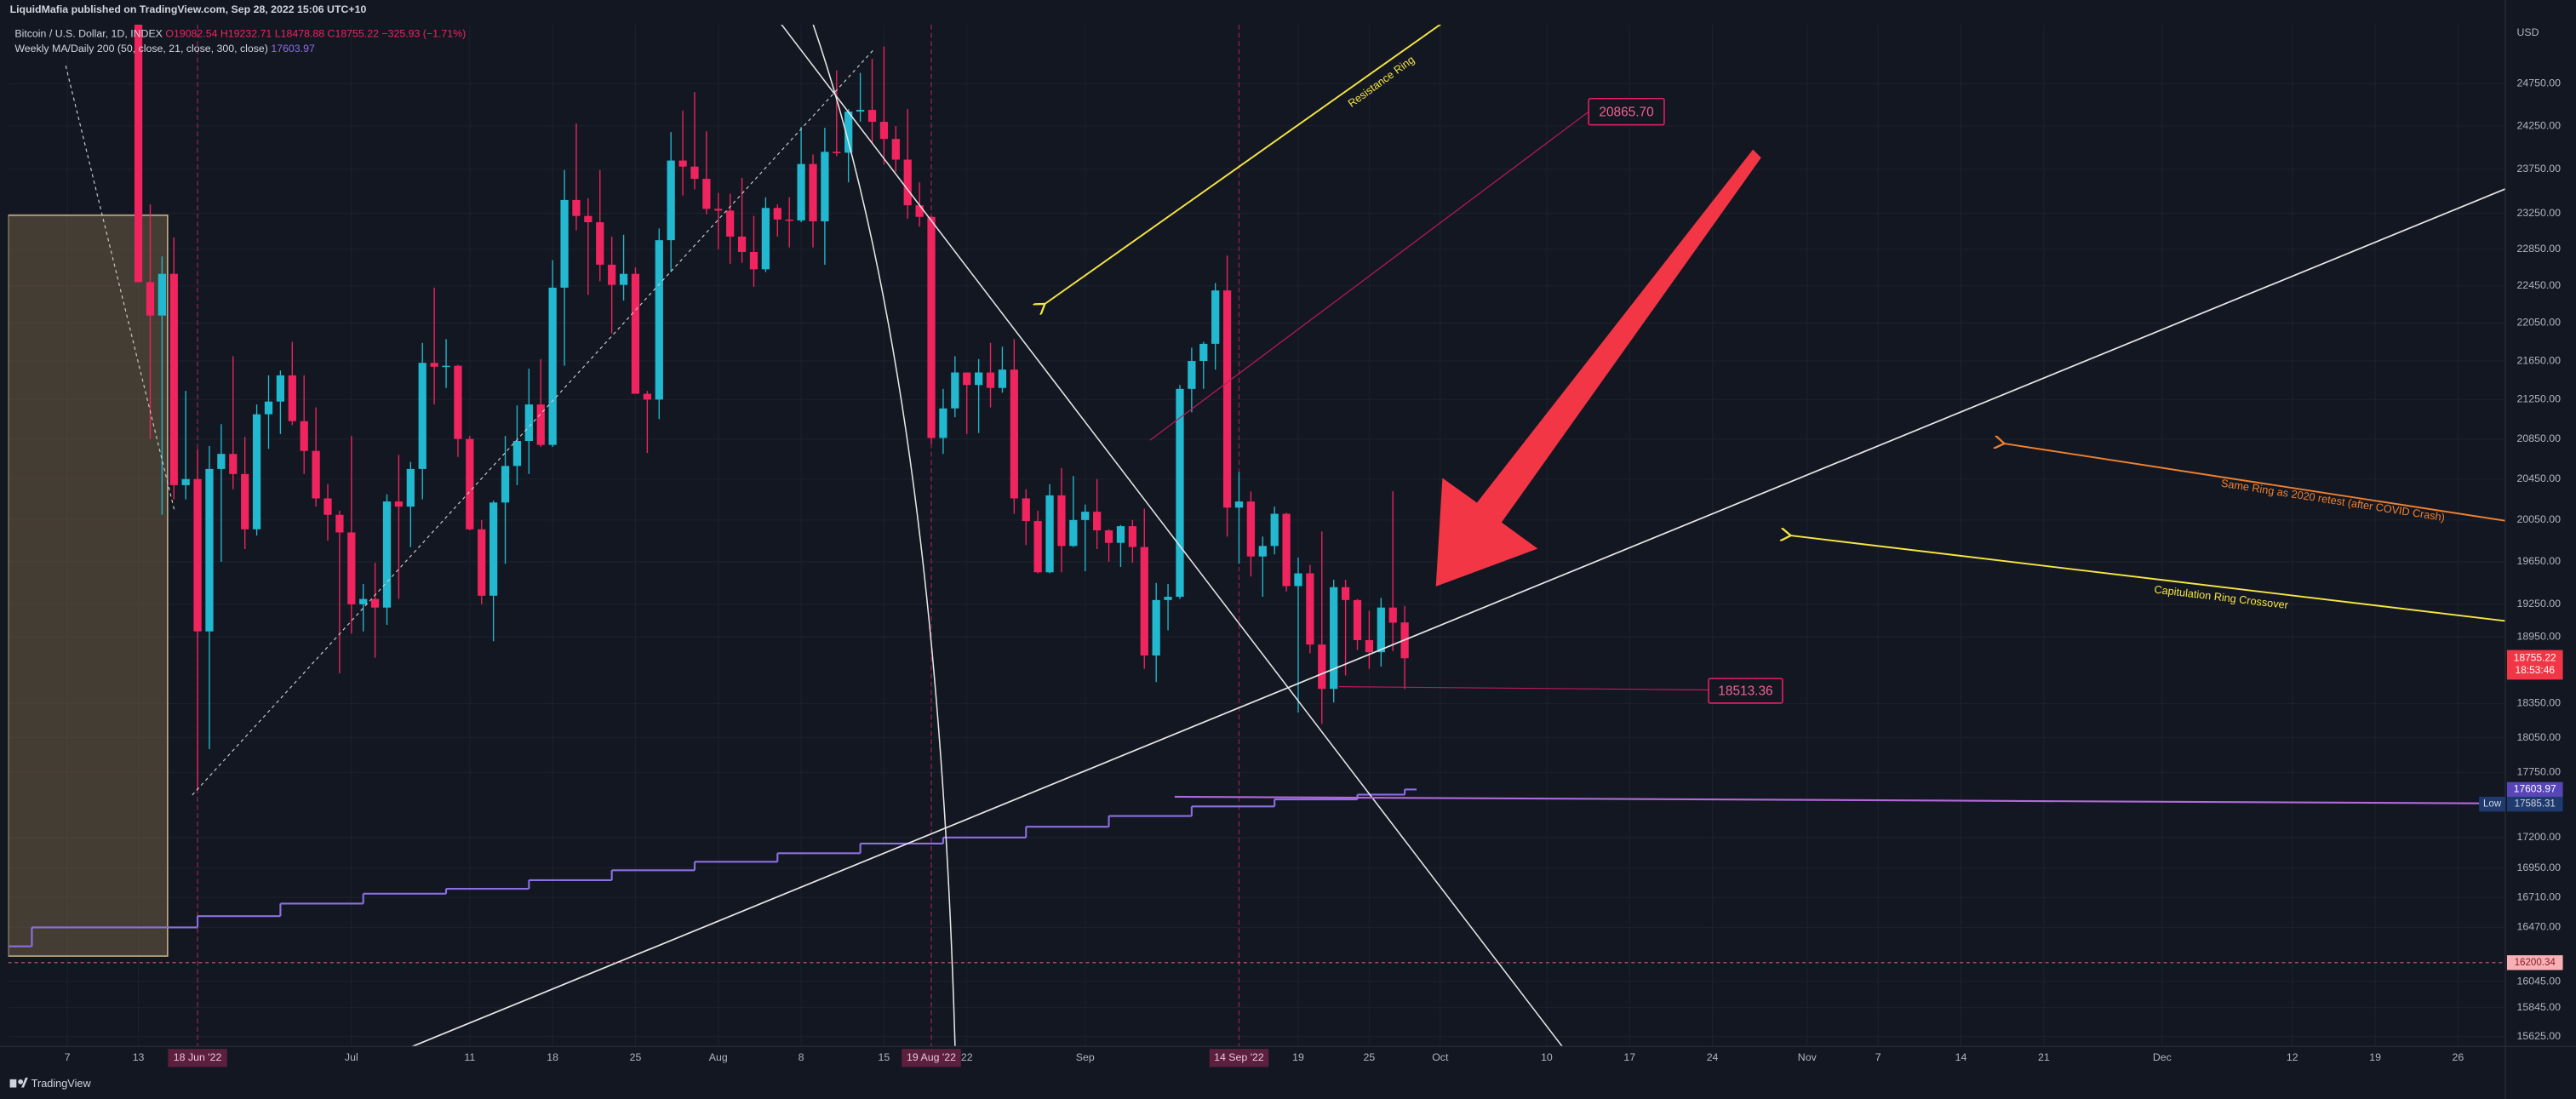 The image size is (2576, 1099). What do you see at coordinates (2539, 125) in the screenshot?
I see `y-tick-label: 24250.00` at bounding box center [2539, 125].